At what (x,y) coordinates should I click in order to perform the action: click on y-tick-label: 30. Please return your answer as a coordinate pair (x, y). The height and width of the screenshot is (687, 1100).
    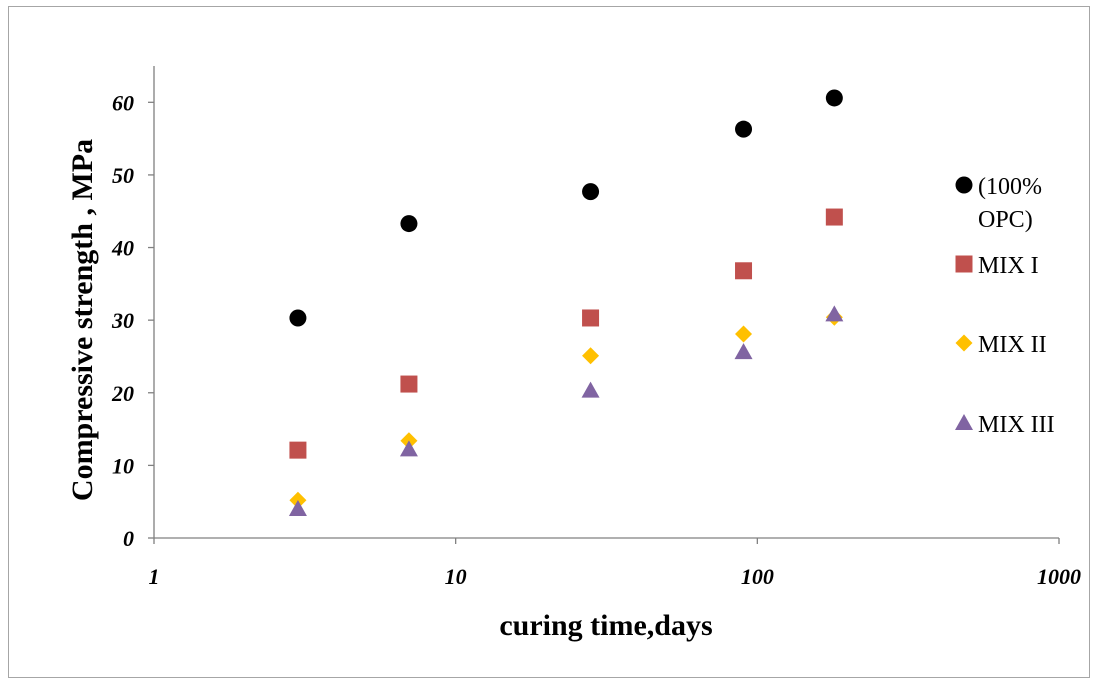
    Looking at the image, I should click on (122, 320).